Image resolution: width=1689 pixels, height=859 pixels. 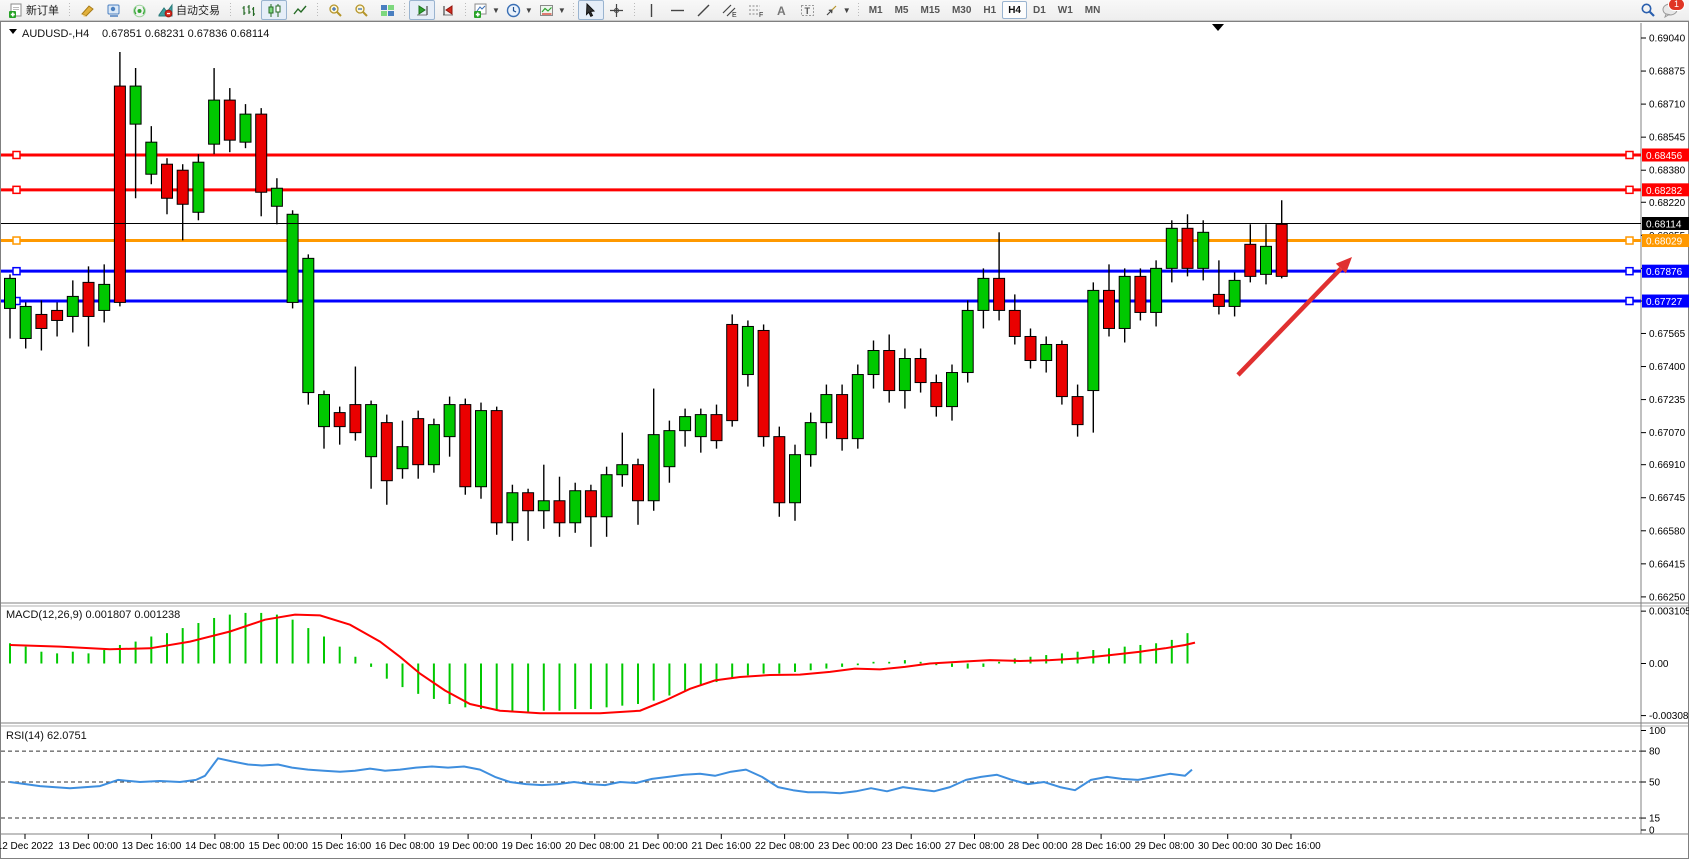 What do you see at coordinates (1065, 10) in the screenshot?
I see `timeframe-w1: W1` at bounding box center [1065, 10].